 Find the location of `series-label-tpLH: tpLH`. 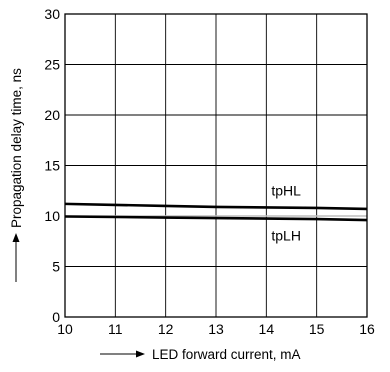

series-label-tpLH: tpLH is located at coordinates (286, 236).